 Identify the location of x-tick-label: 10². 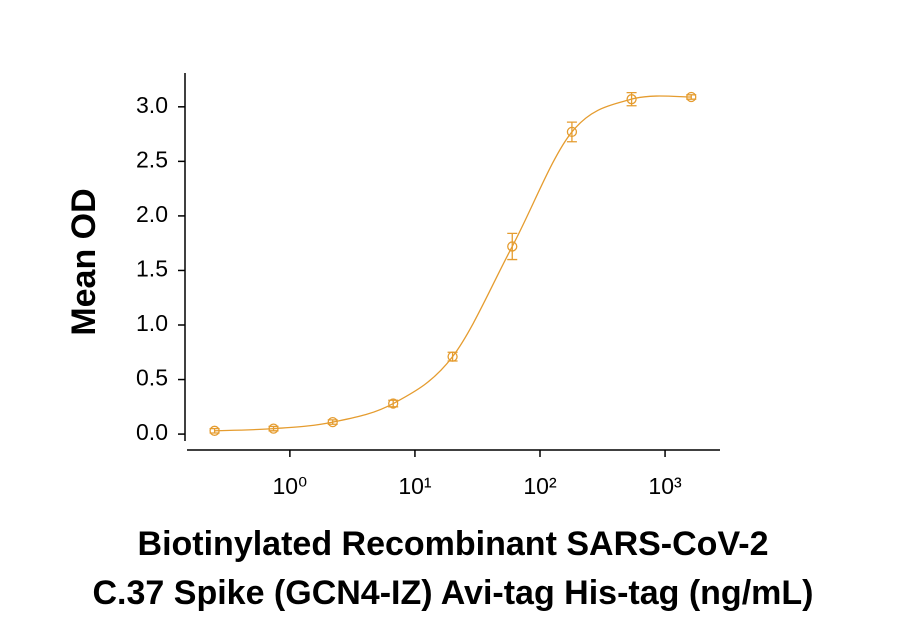
(540, 486).